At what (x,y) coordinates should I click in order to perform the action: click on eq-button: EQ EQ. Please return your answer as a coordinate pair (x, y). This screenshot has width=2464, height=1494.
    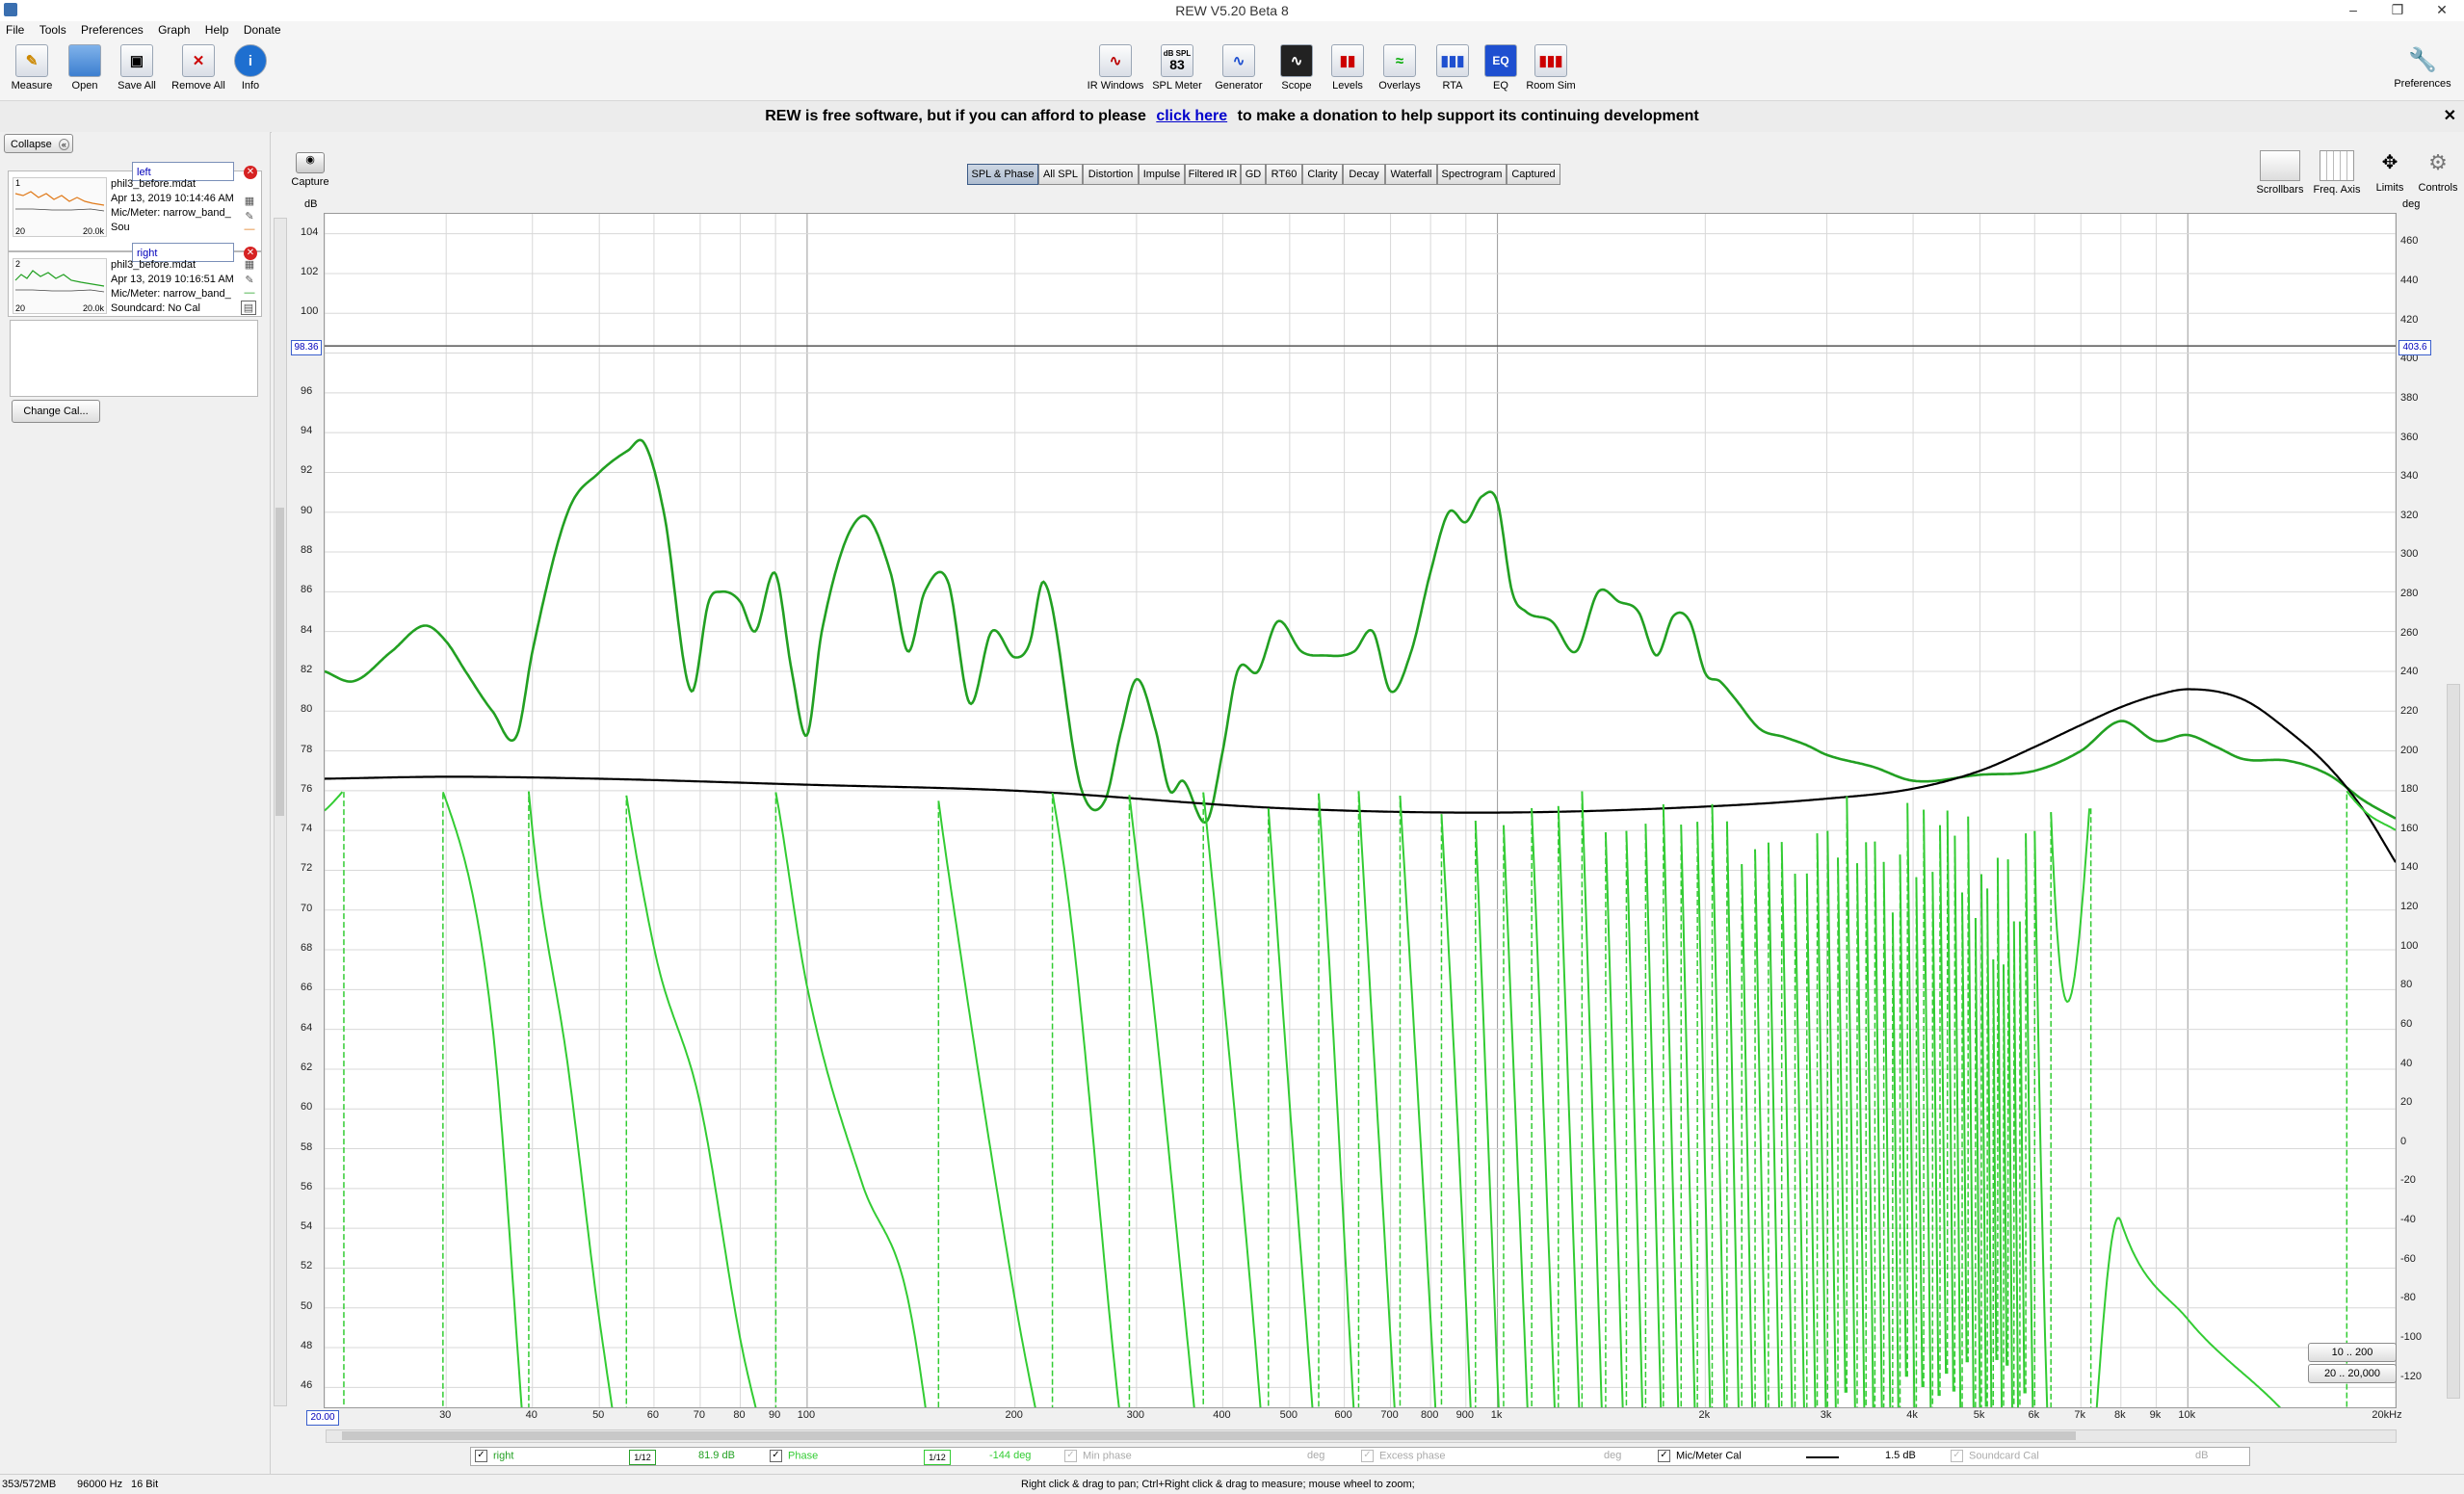
    Looking at the image, I should click on (1501, 68).